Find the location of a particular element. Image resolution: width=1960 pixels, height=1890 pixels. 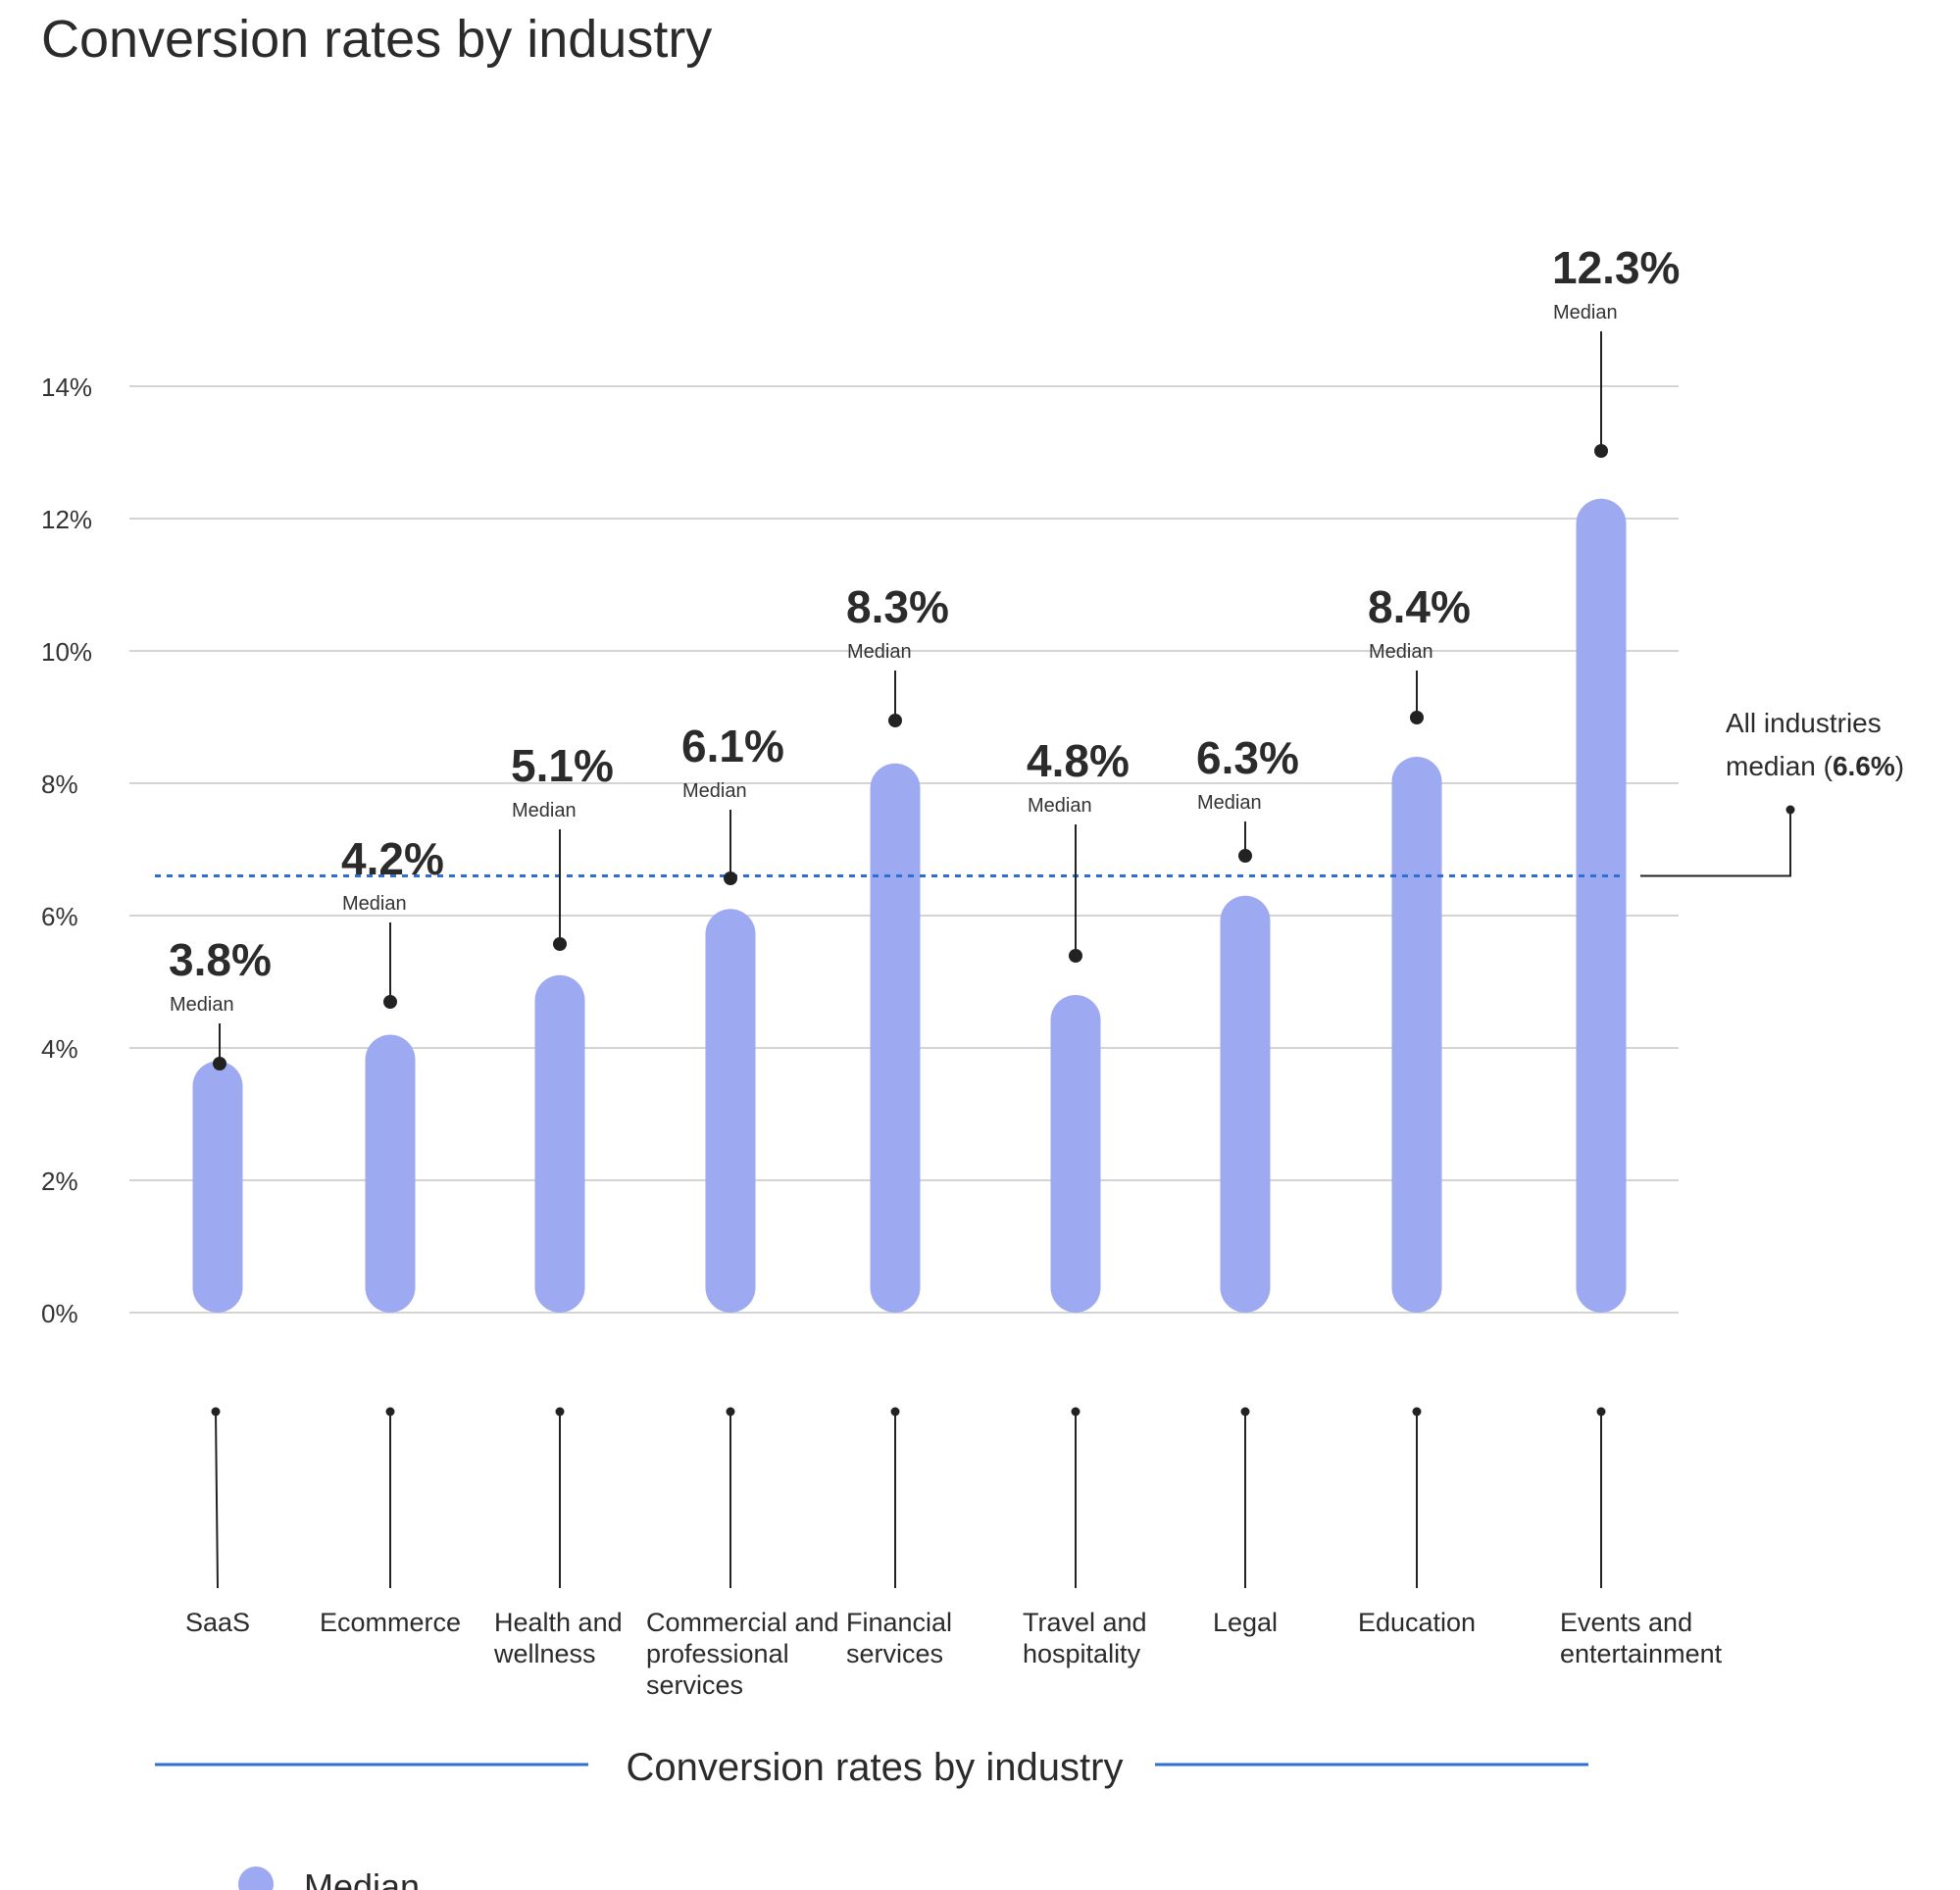

legend-label: Median is located at coordinates (362, 1878).